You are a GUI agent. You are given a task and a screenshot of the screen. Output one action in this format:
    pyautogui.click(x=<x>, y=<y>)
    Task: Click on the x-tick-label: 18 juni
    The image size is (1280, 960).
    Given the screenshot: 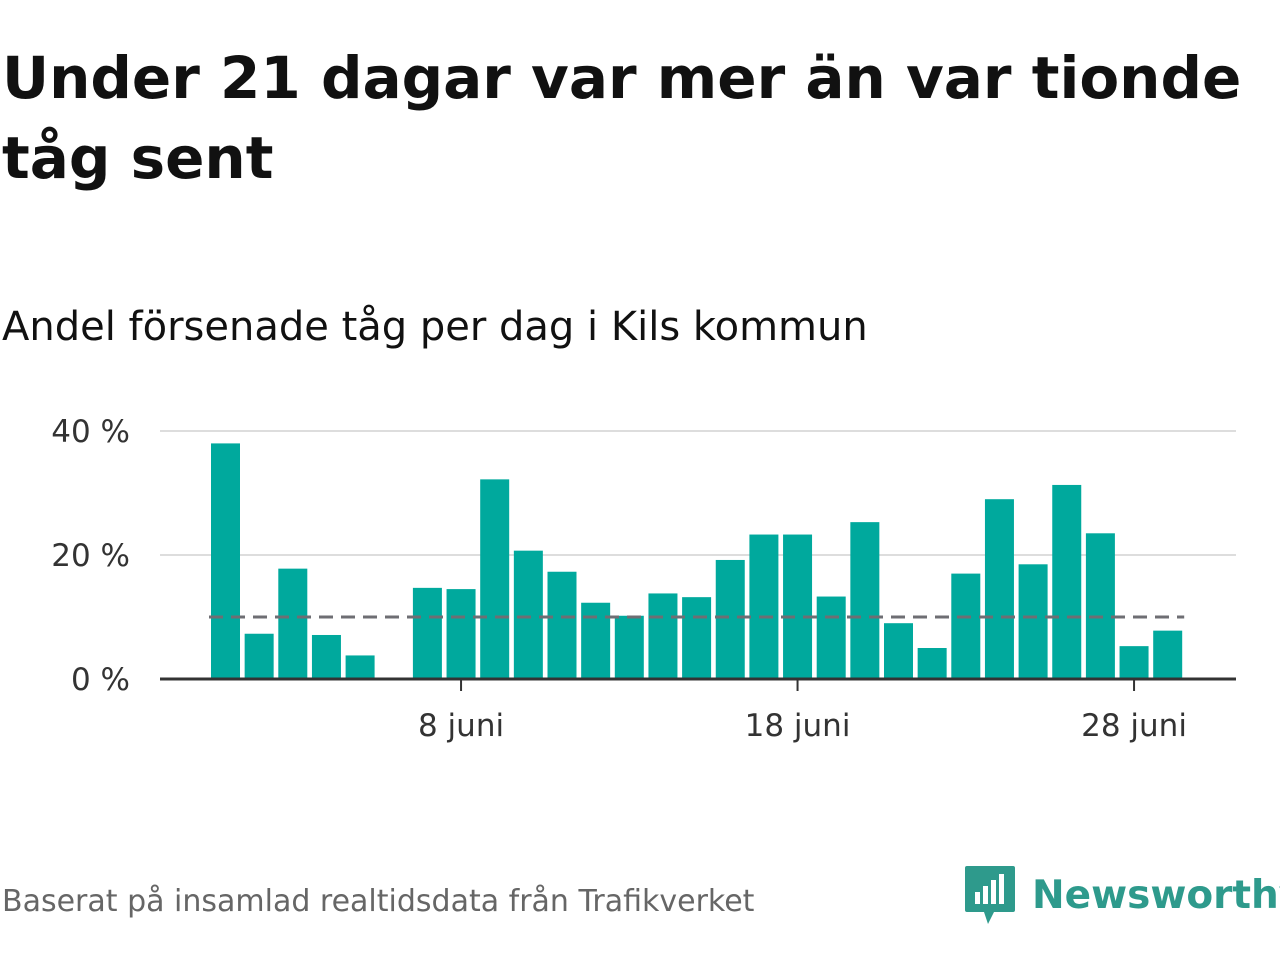 What is the action you would take?
    pyautogui.click(x=798, y=726)
    